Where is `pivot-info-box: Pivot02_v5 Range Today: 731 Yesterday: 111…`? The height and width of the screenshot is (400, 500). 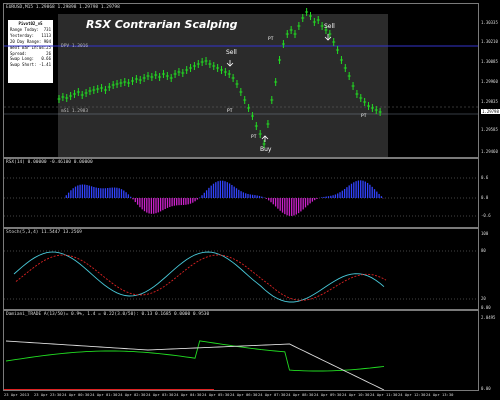
pivot-info-box: Pivot02_v5 Range Today: 731 Yesterday: 111… is located at coordinates (30, 51).